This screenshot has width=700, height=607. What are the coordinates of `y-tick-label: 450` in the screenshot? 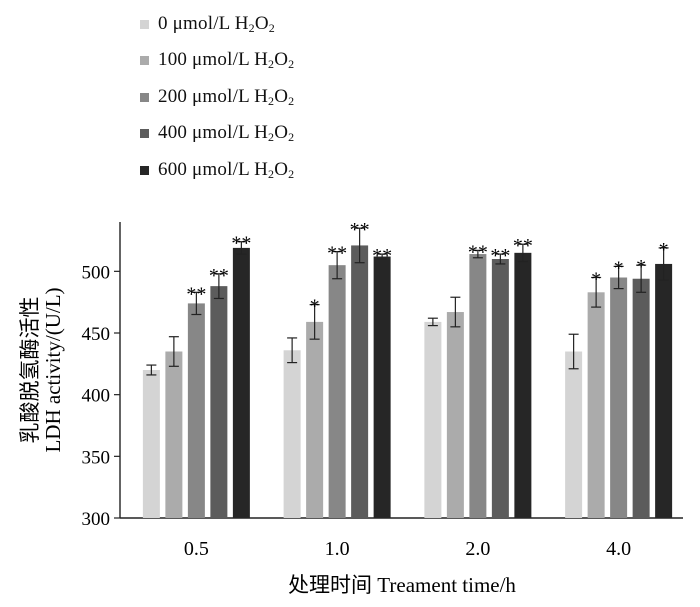 It's located at (96, 334).